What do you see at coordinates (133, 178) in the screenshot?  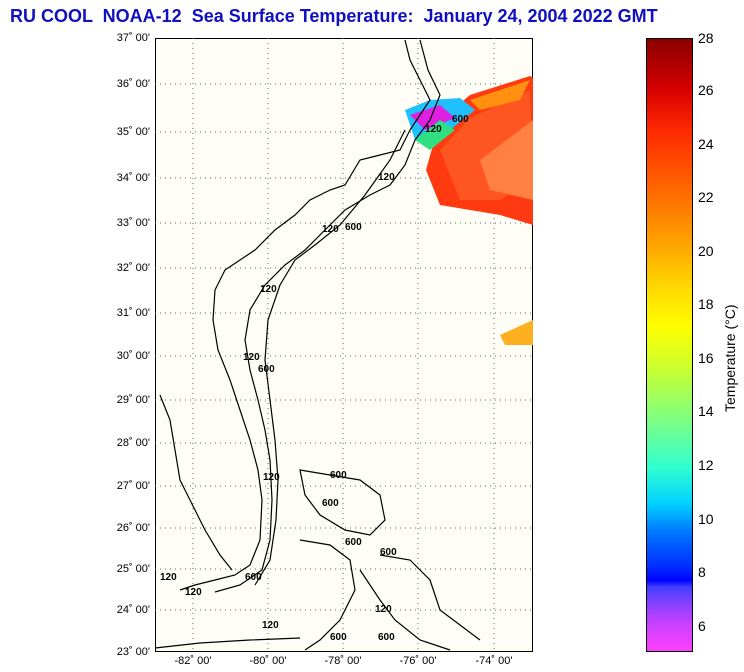 I see `lat-label: 34˚ 00'` at bounding box center [133, 178].